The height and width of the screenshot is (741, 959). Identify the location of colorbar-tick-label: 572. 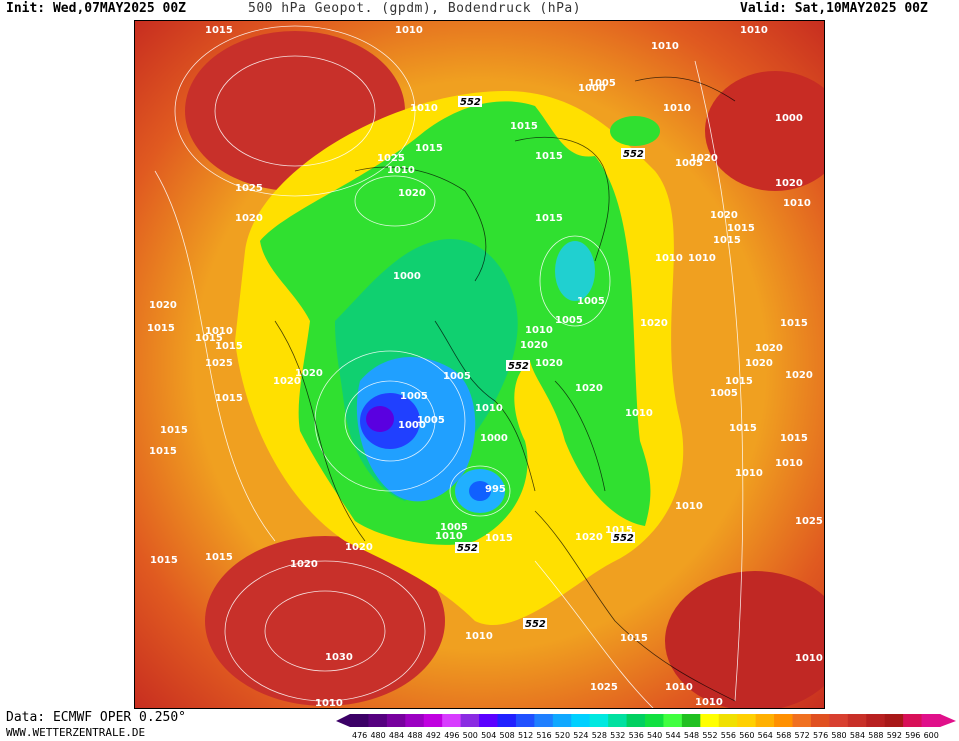
(802, 735).